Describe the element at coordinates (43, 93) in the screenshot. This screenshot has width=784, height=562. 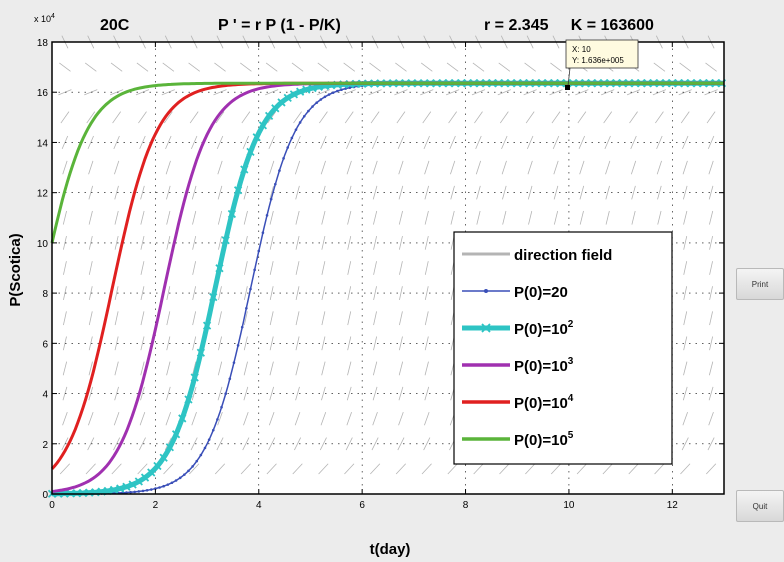
I see `y-tick-label: 16` at that location.